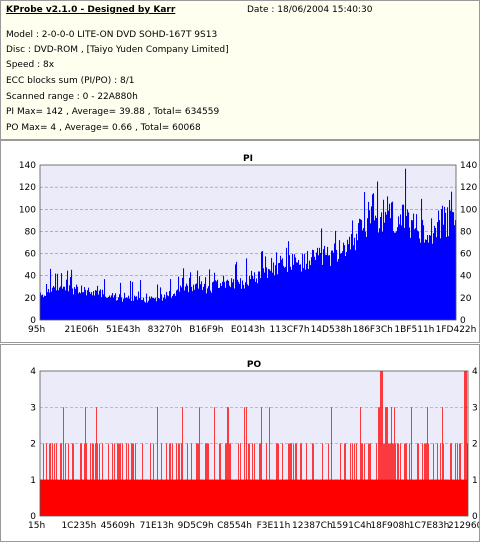 The height and width of the screenshot is (542, 480). What do you see at coordinates (118, 526) in the screenshot?
I see `x-tick-label: 45609h` at bounding box center [118, 526].